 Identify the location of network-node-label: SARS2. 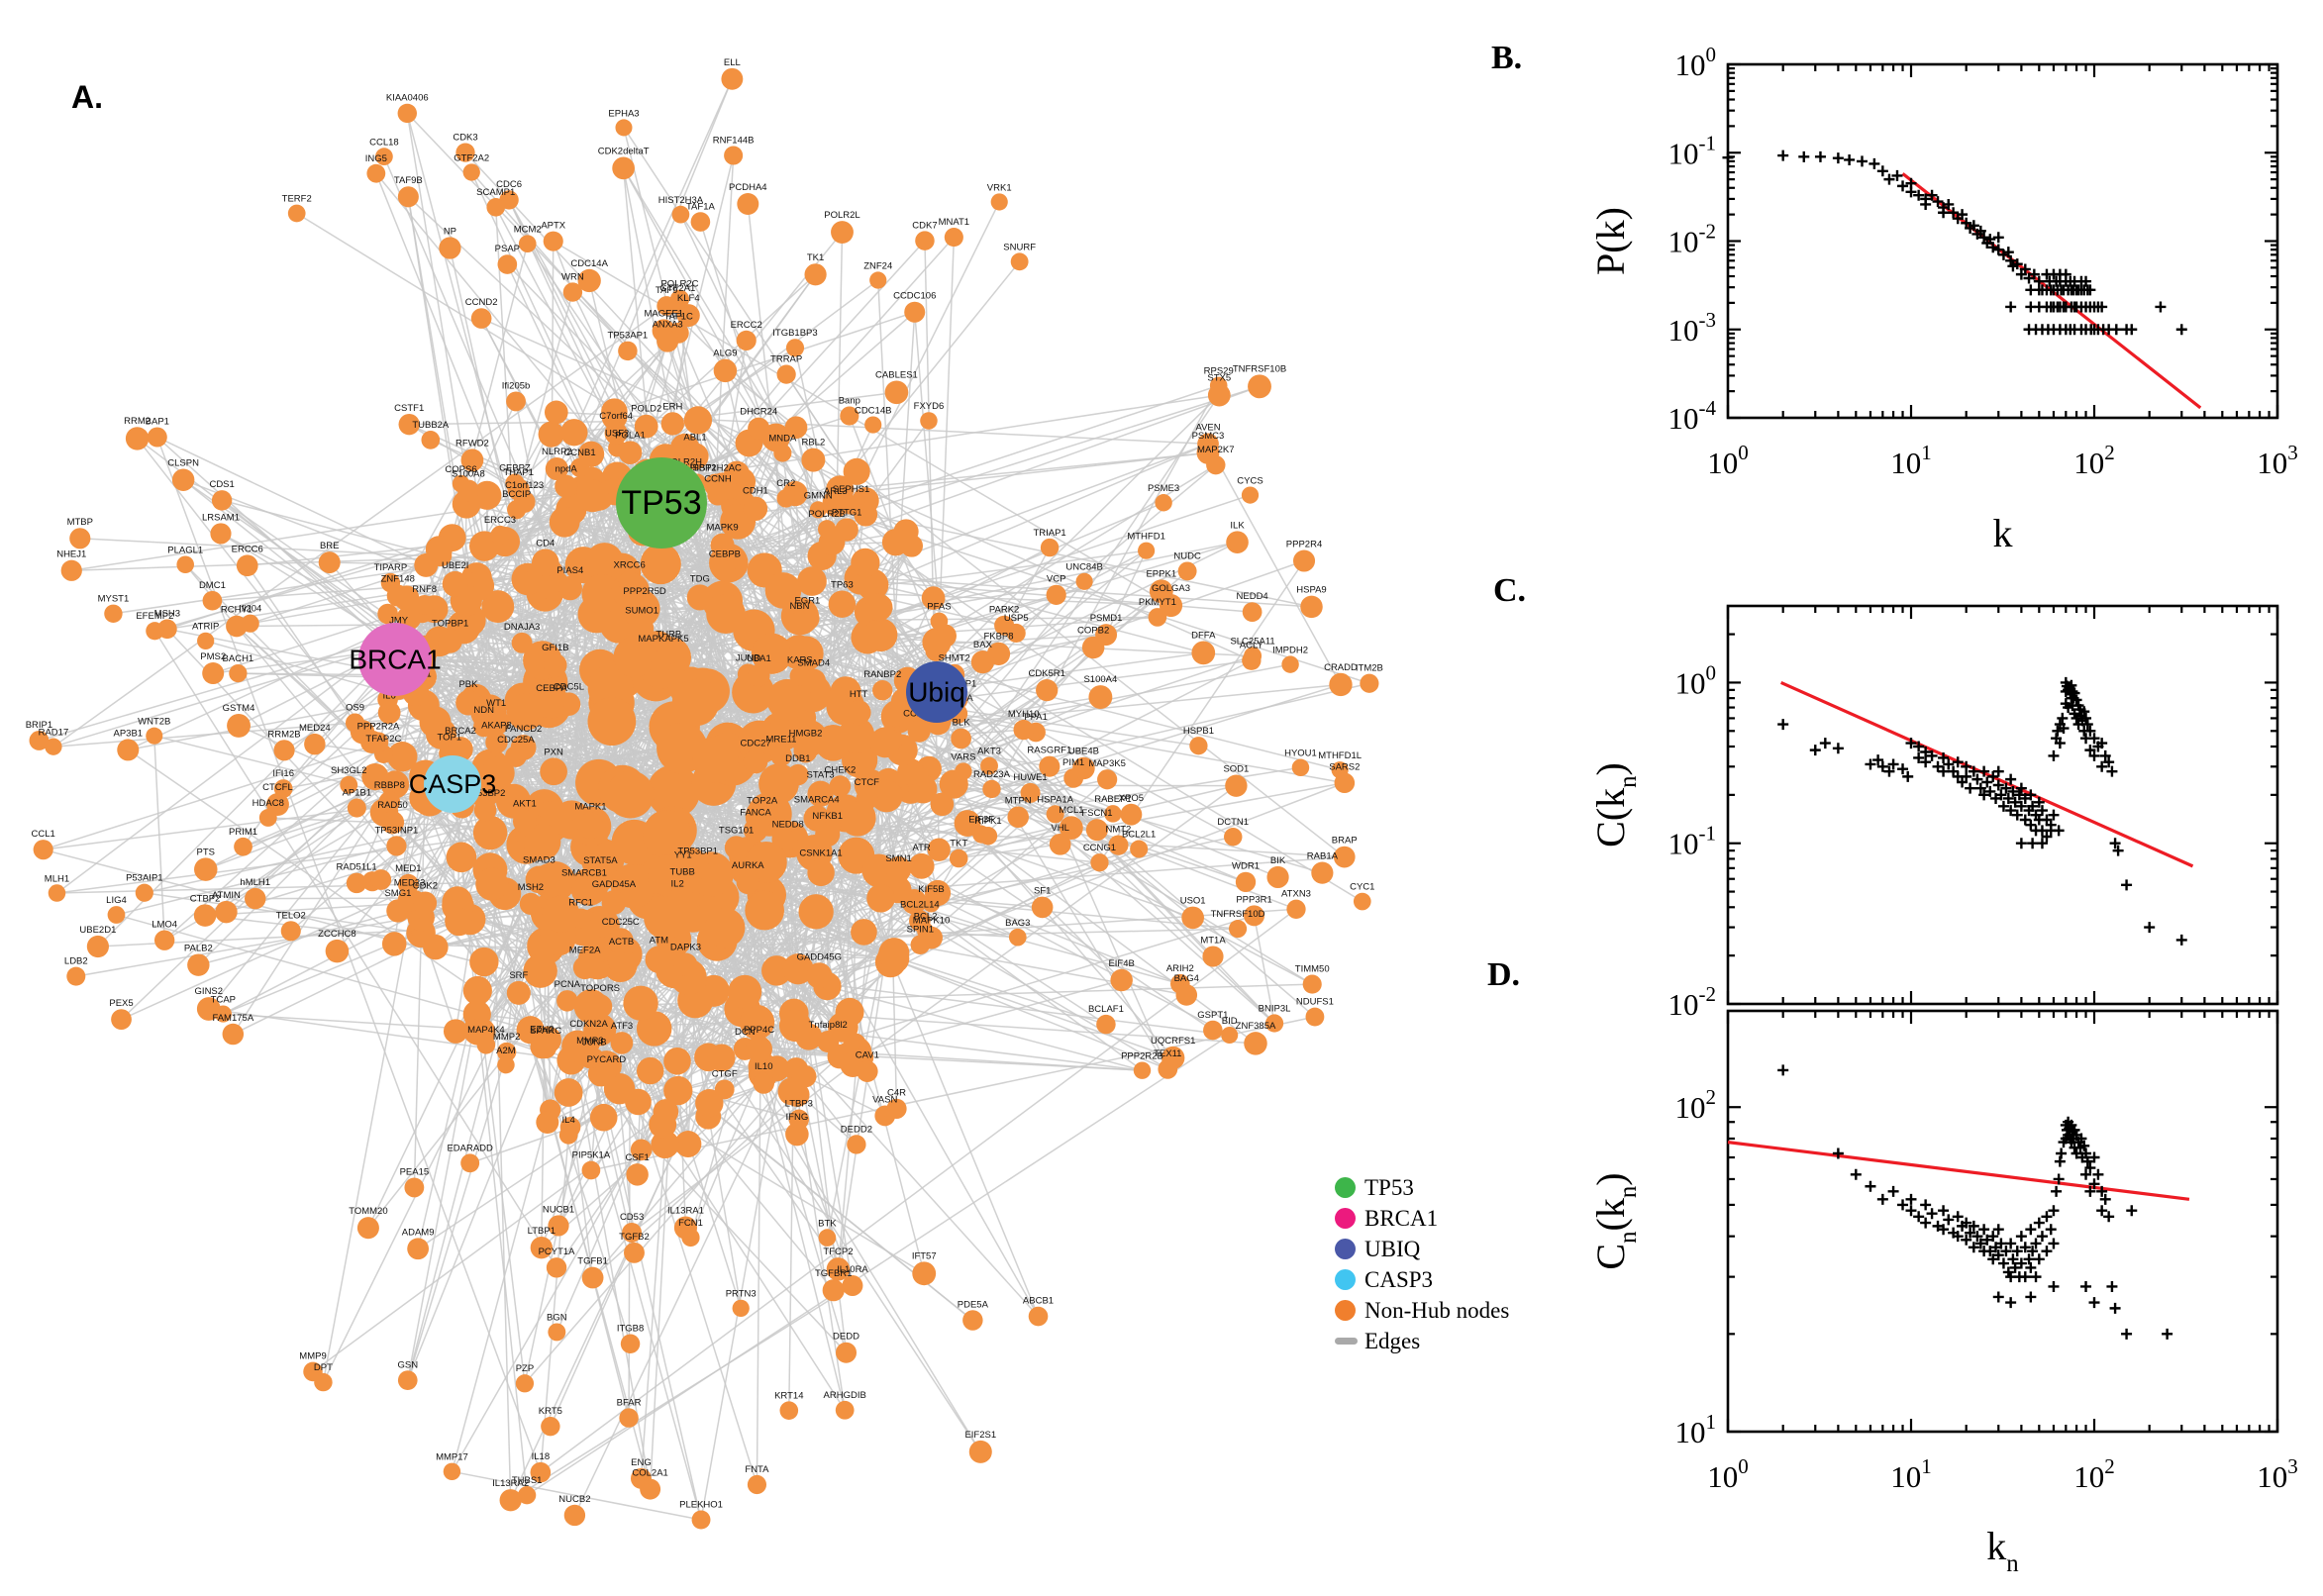
(1344, 767).